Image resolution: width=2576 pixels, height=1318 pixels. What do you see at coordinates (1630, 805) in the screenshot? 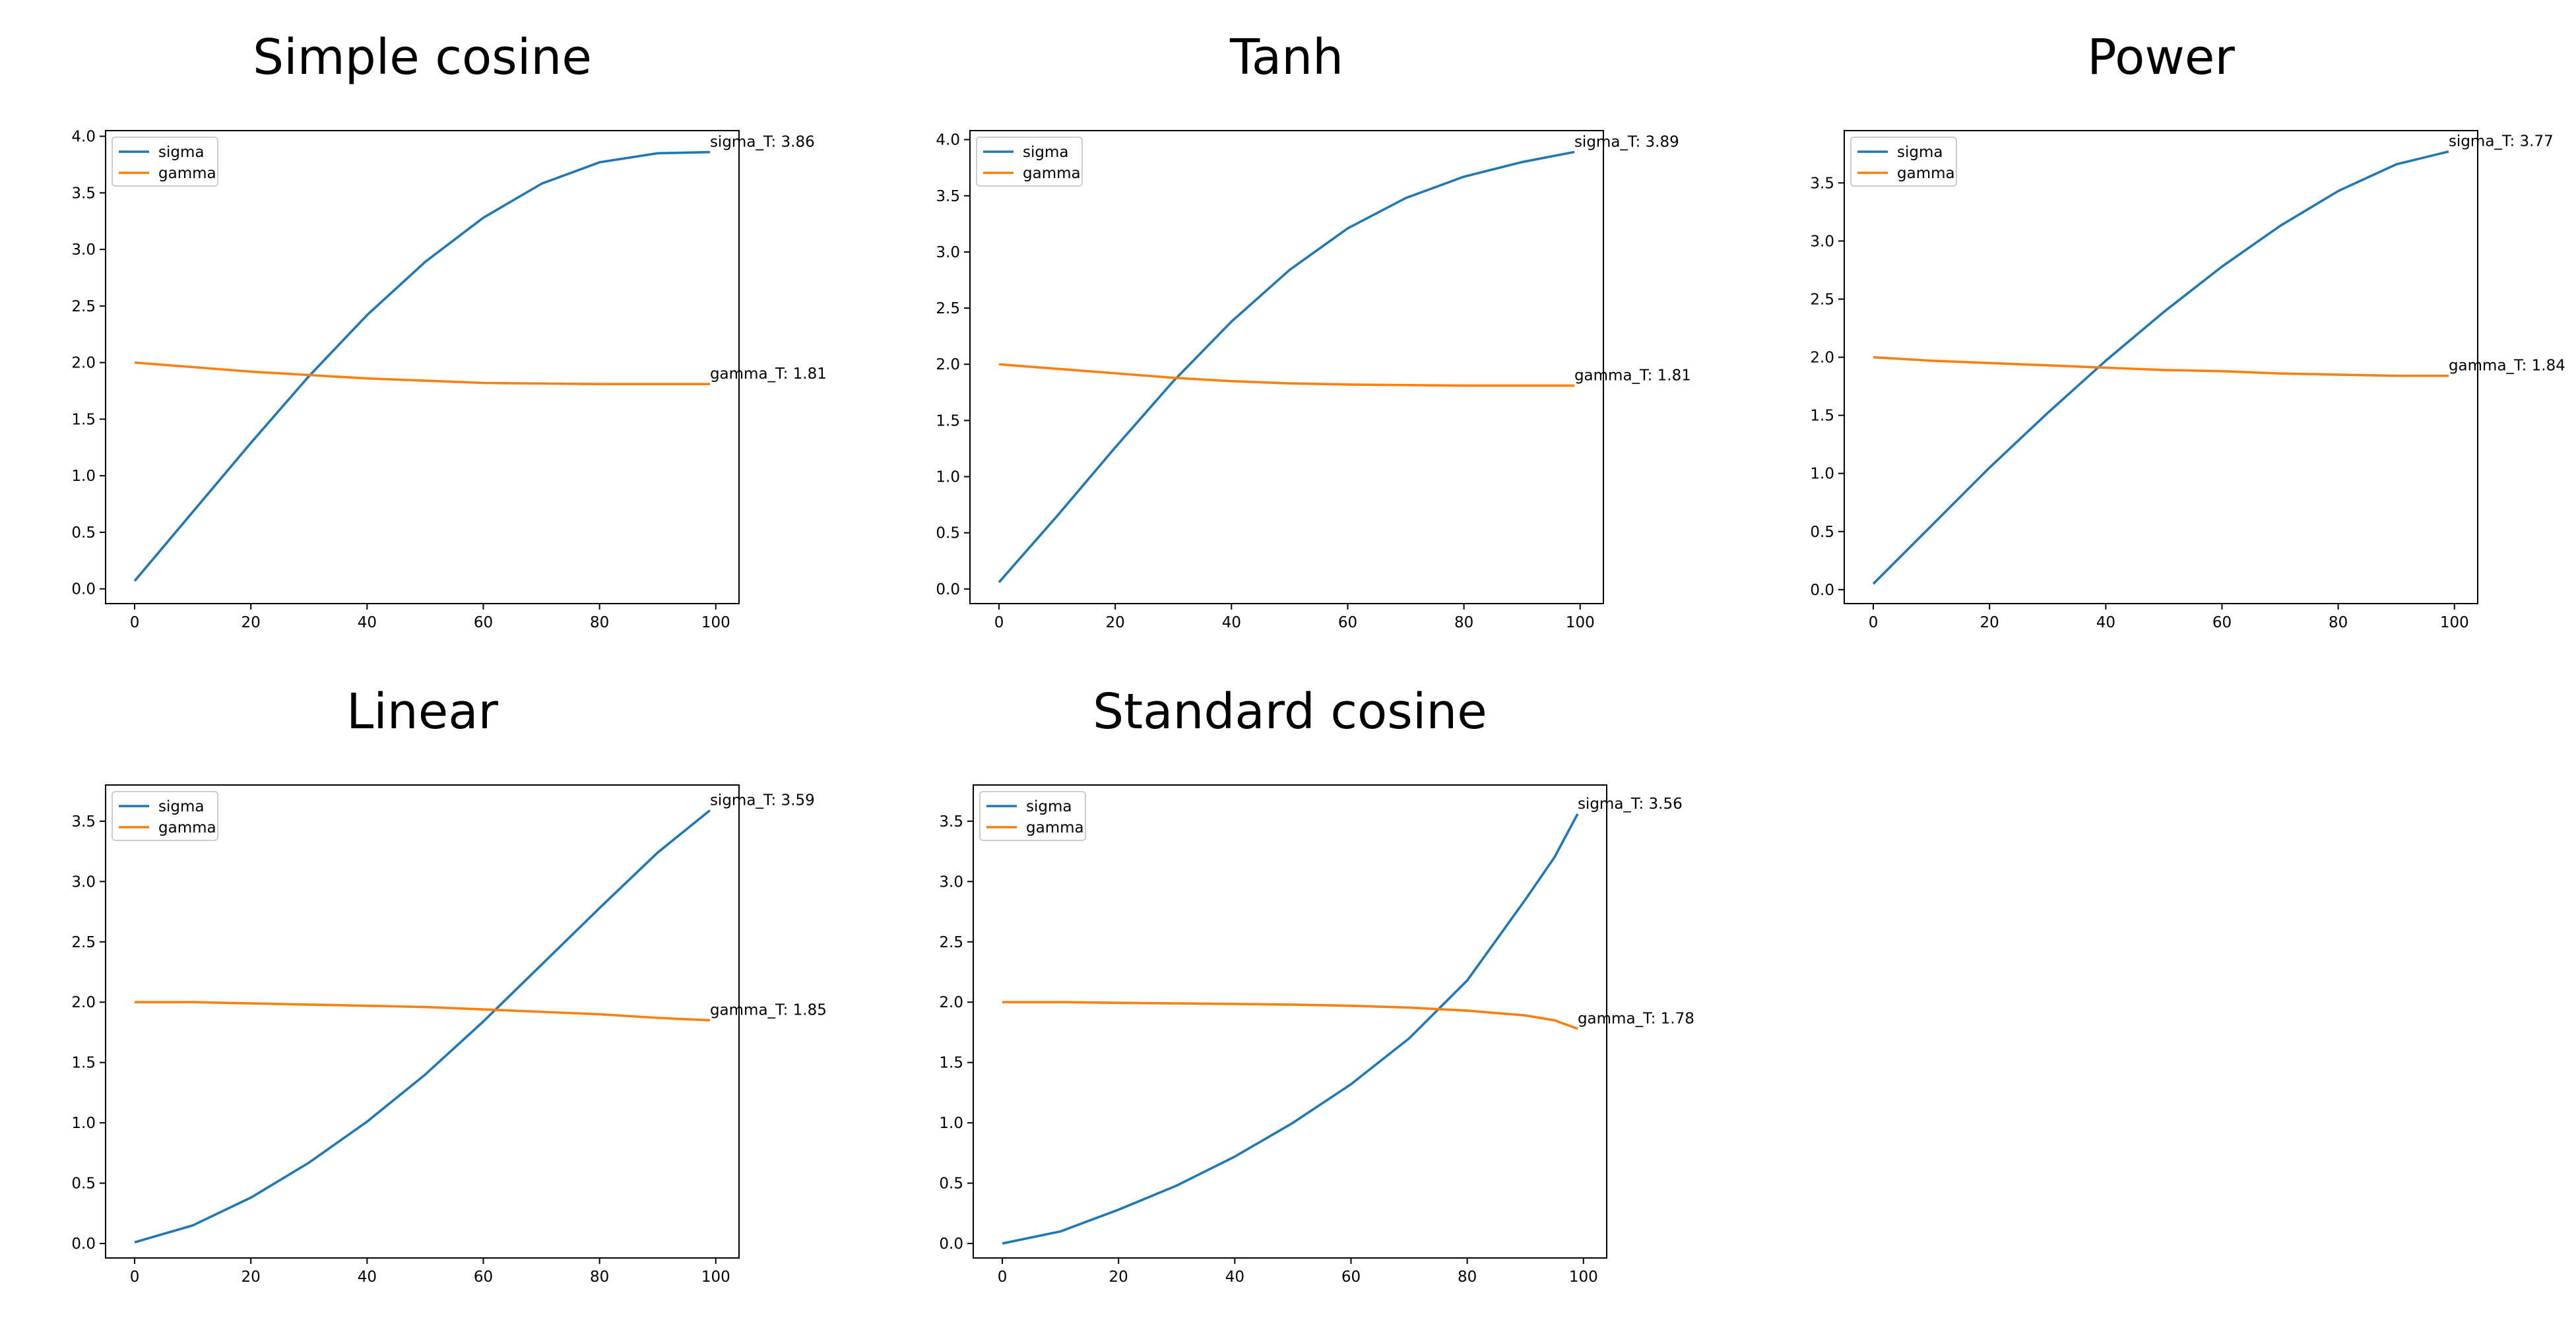
I see `annotation-label: sigma_T: 3.56` at bounding box center [1630, 805].